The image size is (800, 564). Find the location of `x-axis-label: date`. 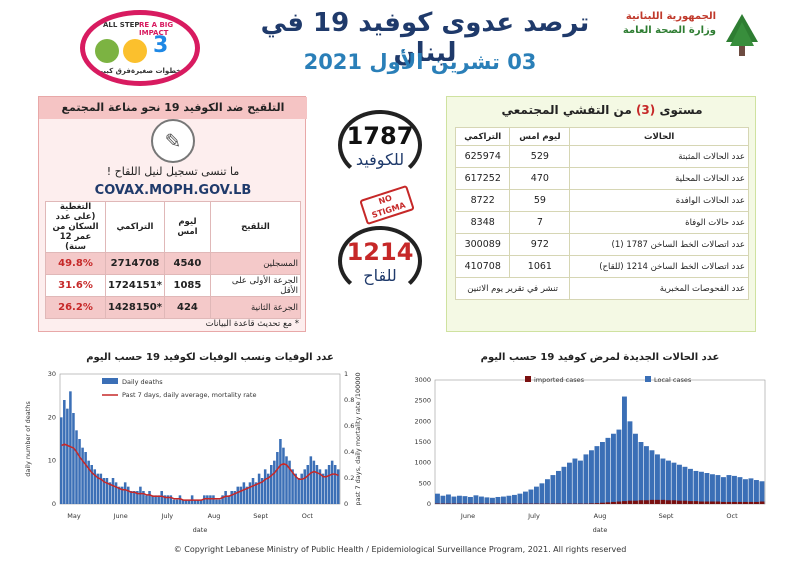

x-axis-label: date is located at coordinates (600, 530).